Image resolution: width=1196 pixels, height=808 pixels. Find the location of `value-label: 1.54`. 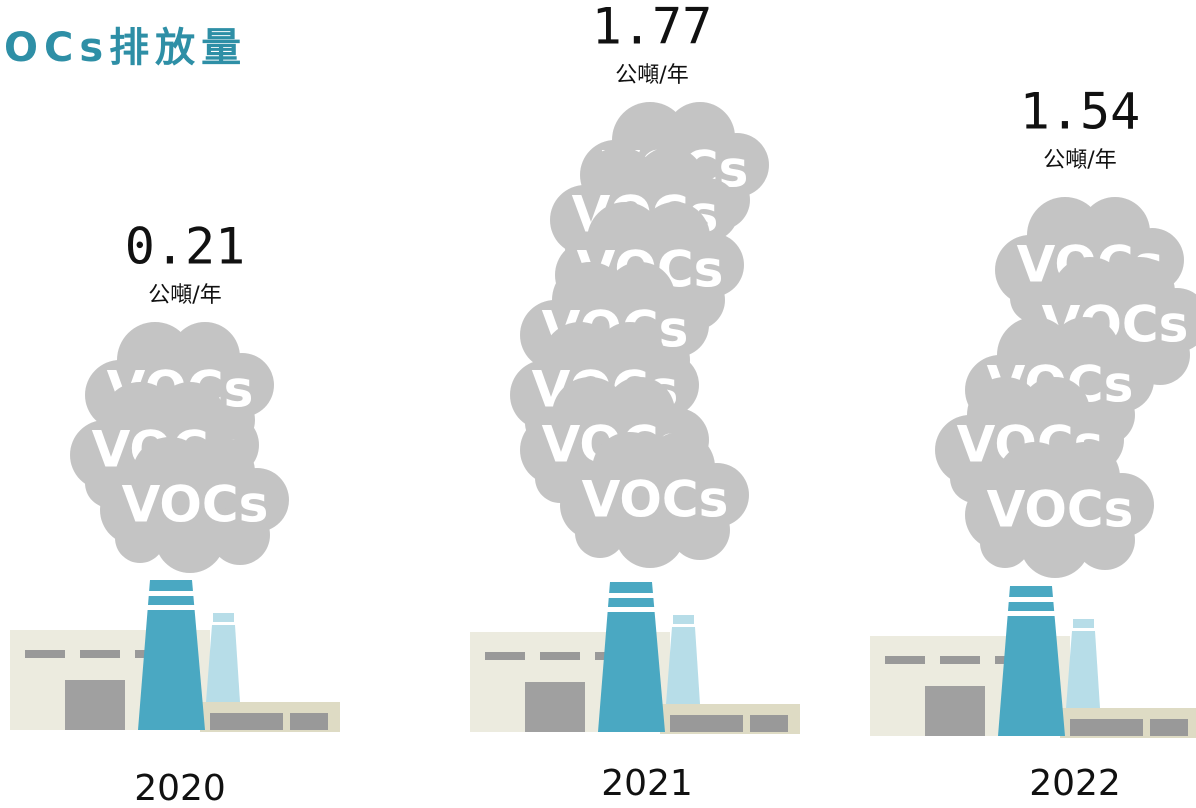

value-label: 1.54 is located at coordinates (1080, 112).